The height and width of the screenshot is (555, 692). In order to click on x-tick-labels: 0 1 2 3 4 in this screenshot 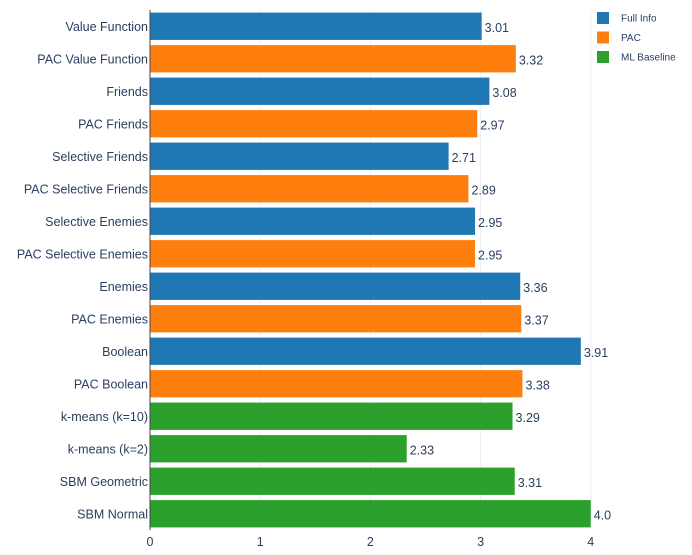, I will do `click(371, 542)`.